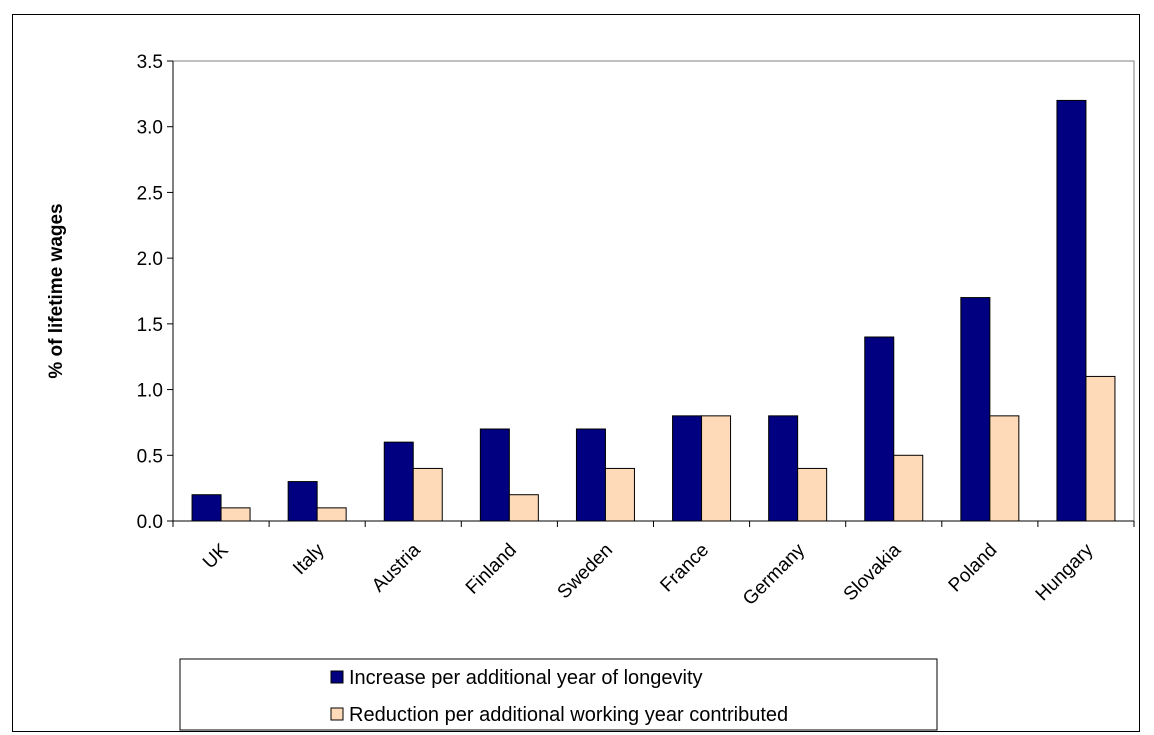  Describe the element at coordinates (150, 325) in the screenshot. I see `y-tick-label: 1.5` at that location.